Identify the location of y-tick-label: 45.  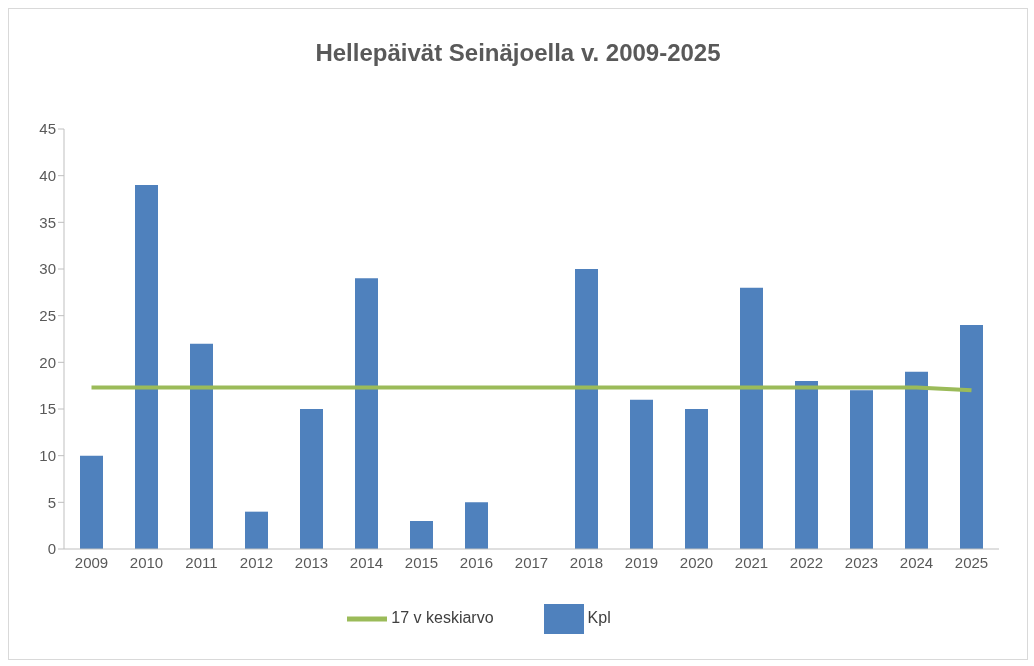
(47, 129).